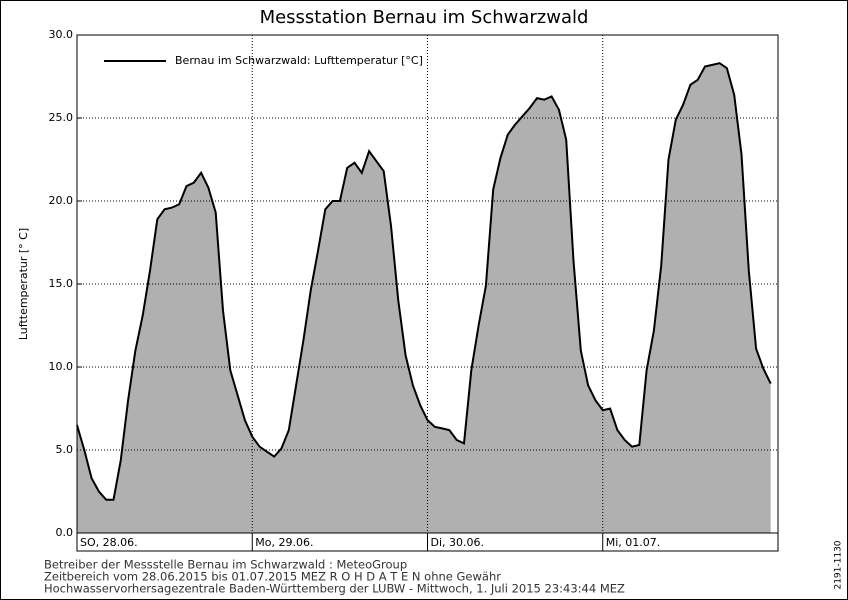  What do you see at coordinates (23, 284) in the screenshot?
I see `y-axis-label: Lufttemperatur [° C]` at bounding box center [23, 284].